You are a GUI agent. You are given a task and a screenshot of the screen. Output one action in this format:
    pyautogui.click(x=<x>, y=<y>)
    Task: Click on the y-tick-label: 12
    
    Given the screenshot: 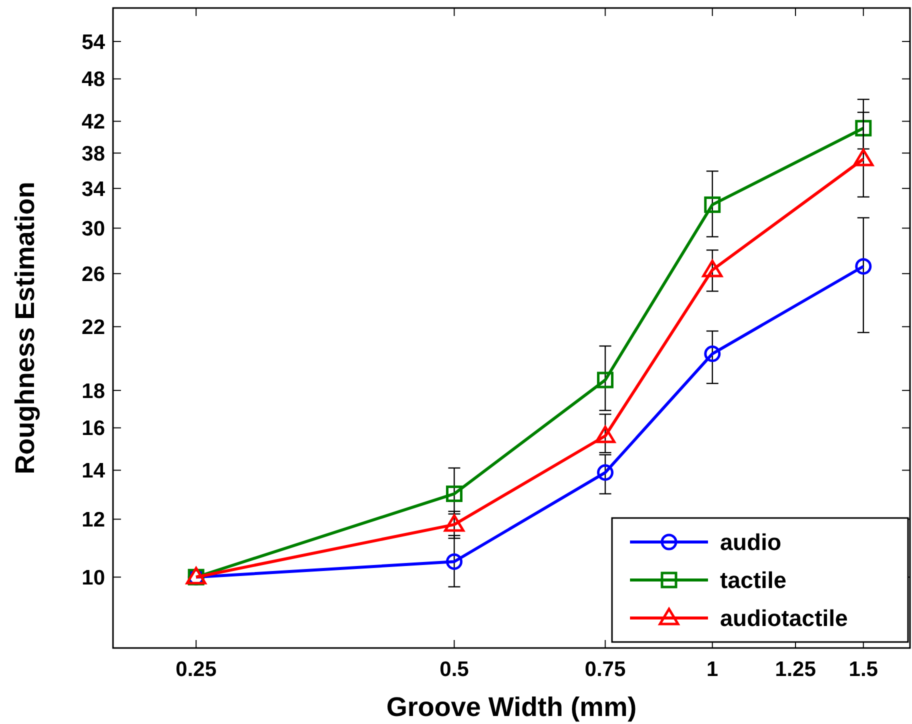 What is the action you would take?
    pyautogui.click(x=93, y=520)
    